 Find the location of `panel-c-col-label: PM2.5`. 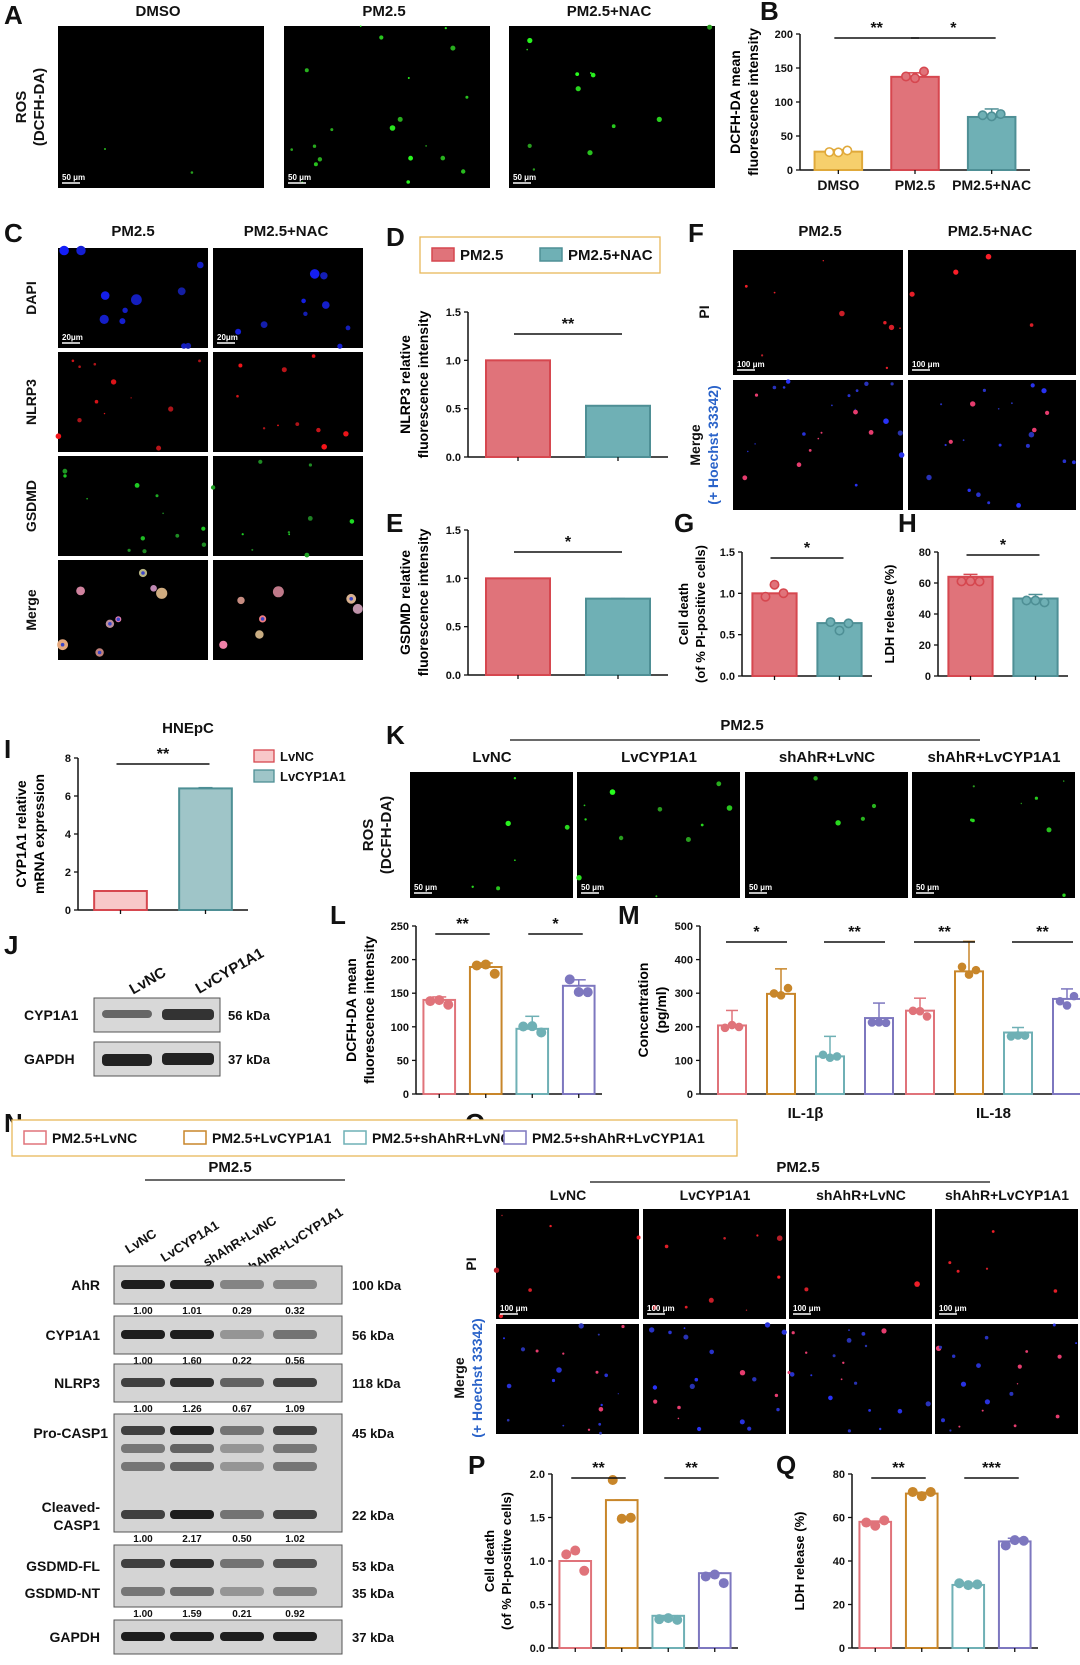

panel-c-col-label: PM2.5 is located at coordinates (132, 231).